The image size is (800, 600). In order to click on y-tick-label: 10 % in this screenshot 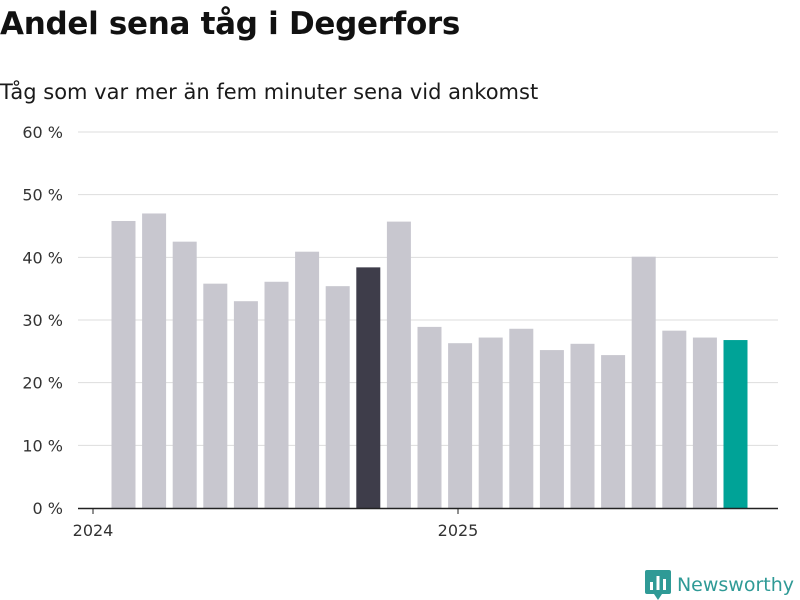, I will do `click(42, 445)`.